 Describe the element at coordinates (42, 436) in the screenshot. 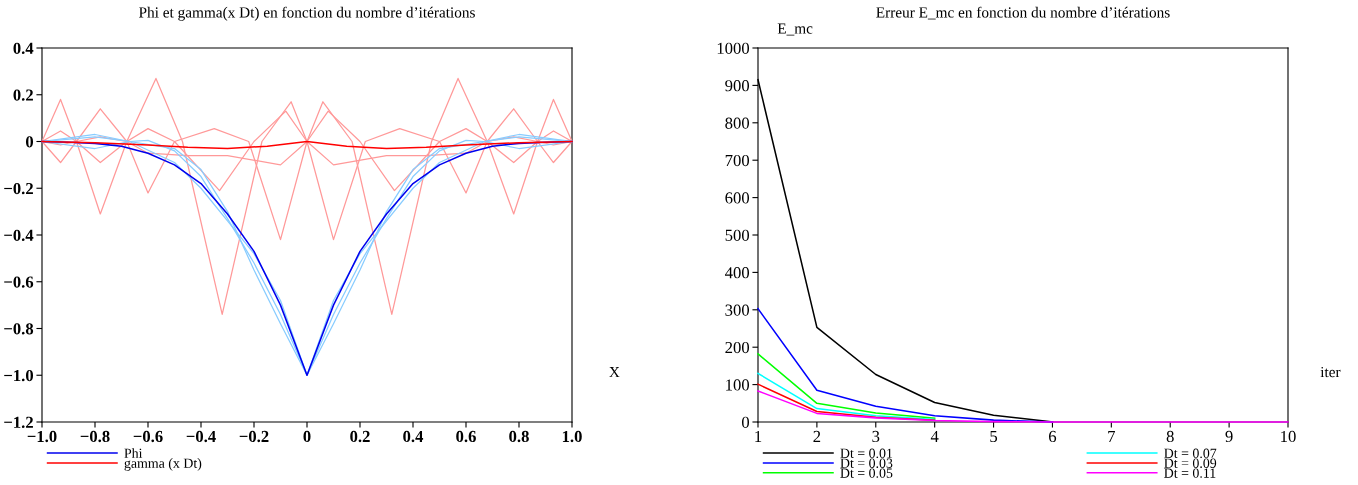

I see `x-tick-label: −1.0` at that location.